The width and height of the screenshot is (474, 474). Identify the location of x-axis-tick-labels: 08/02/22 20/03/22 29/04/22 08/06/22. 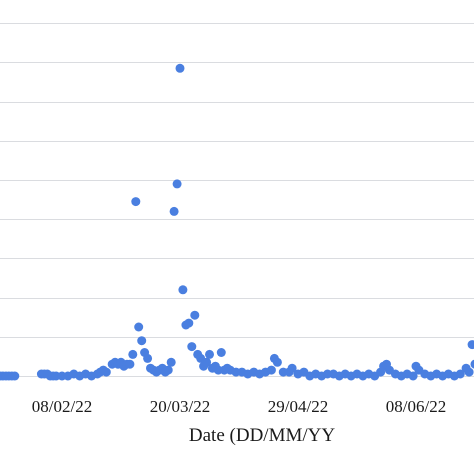
(239, 406).